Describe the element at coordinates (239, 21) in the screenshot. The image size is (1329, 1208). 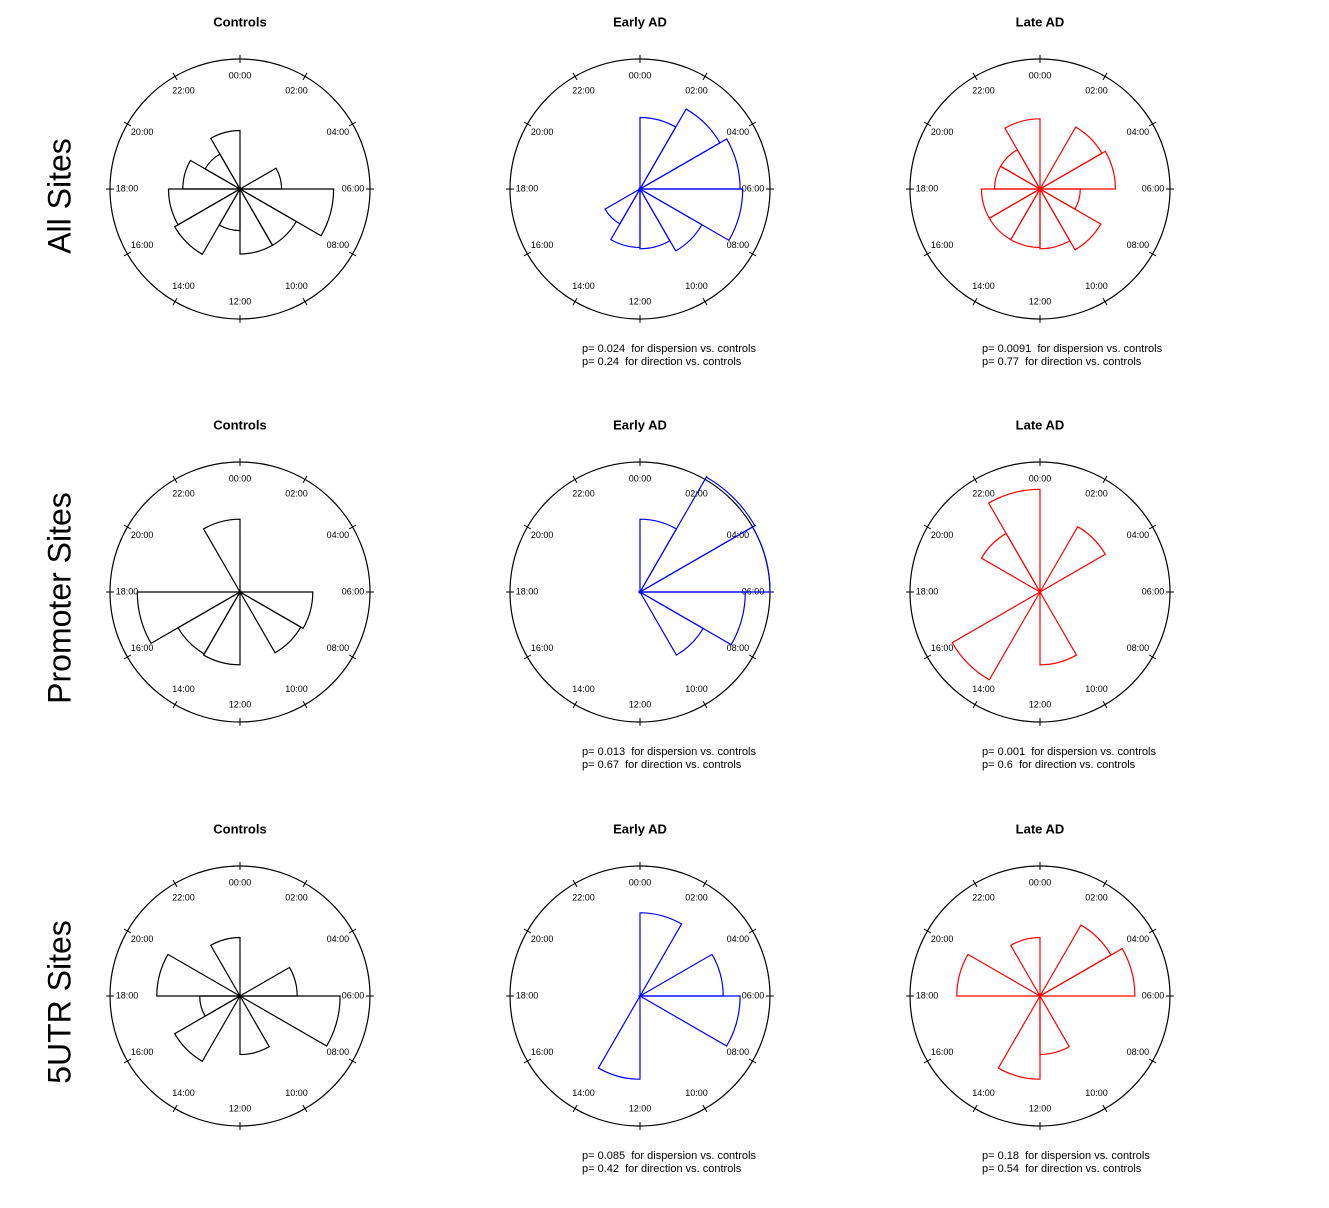
I see `chart-title: Controls` at that location.